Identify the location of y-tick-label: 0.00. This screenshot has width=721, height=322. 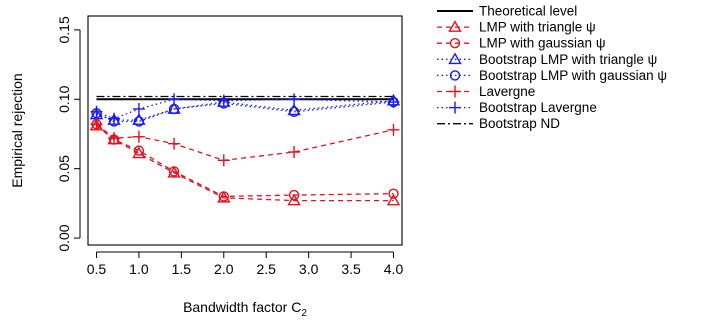
(64, 237).